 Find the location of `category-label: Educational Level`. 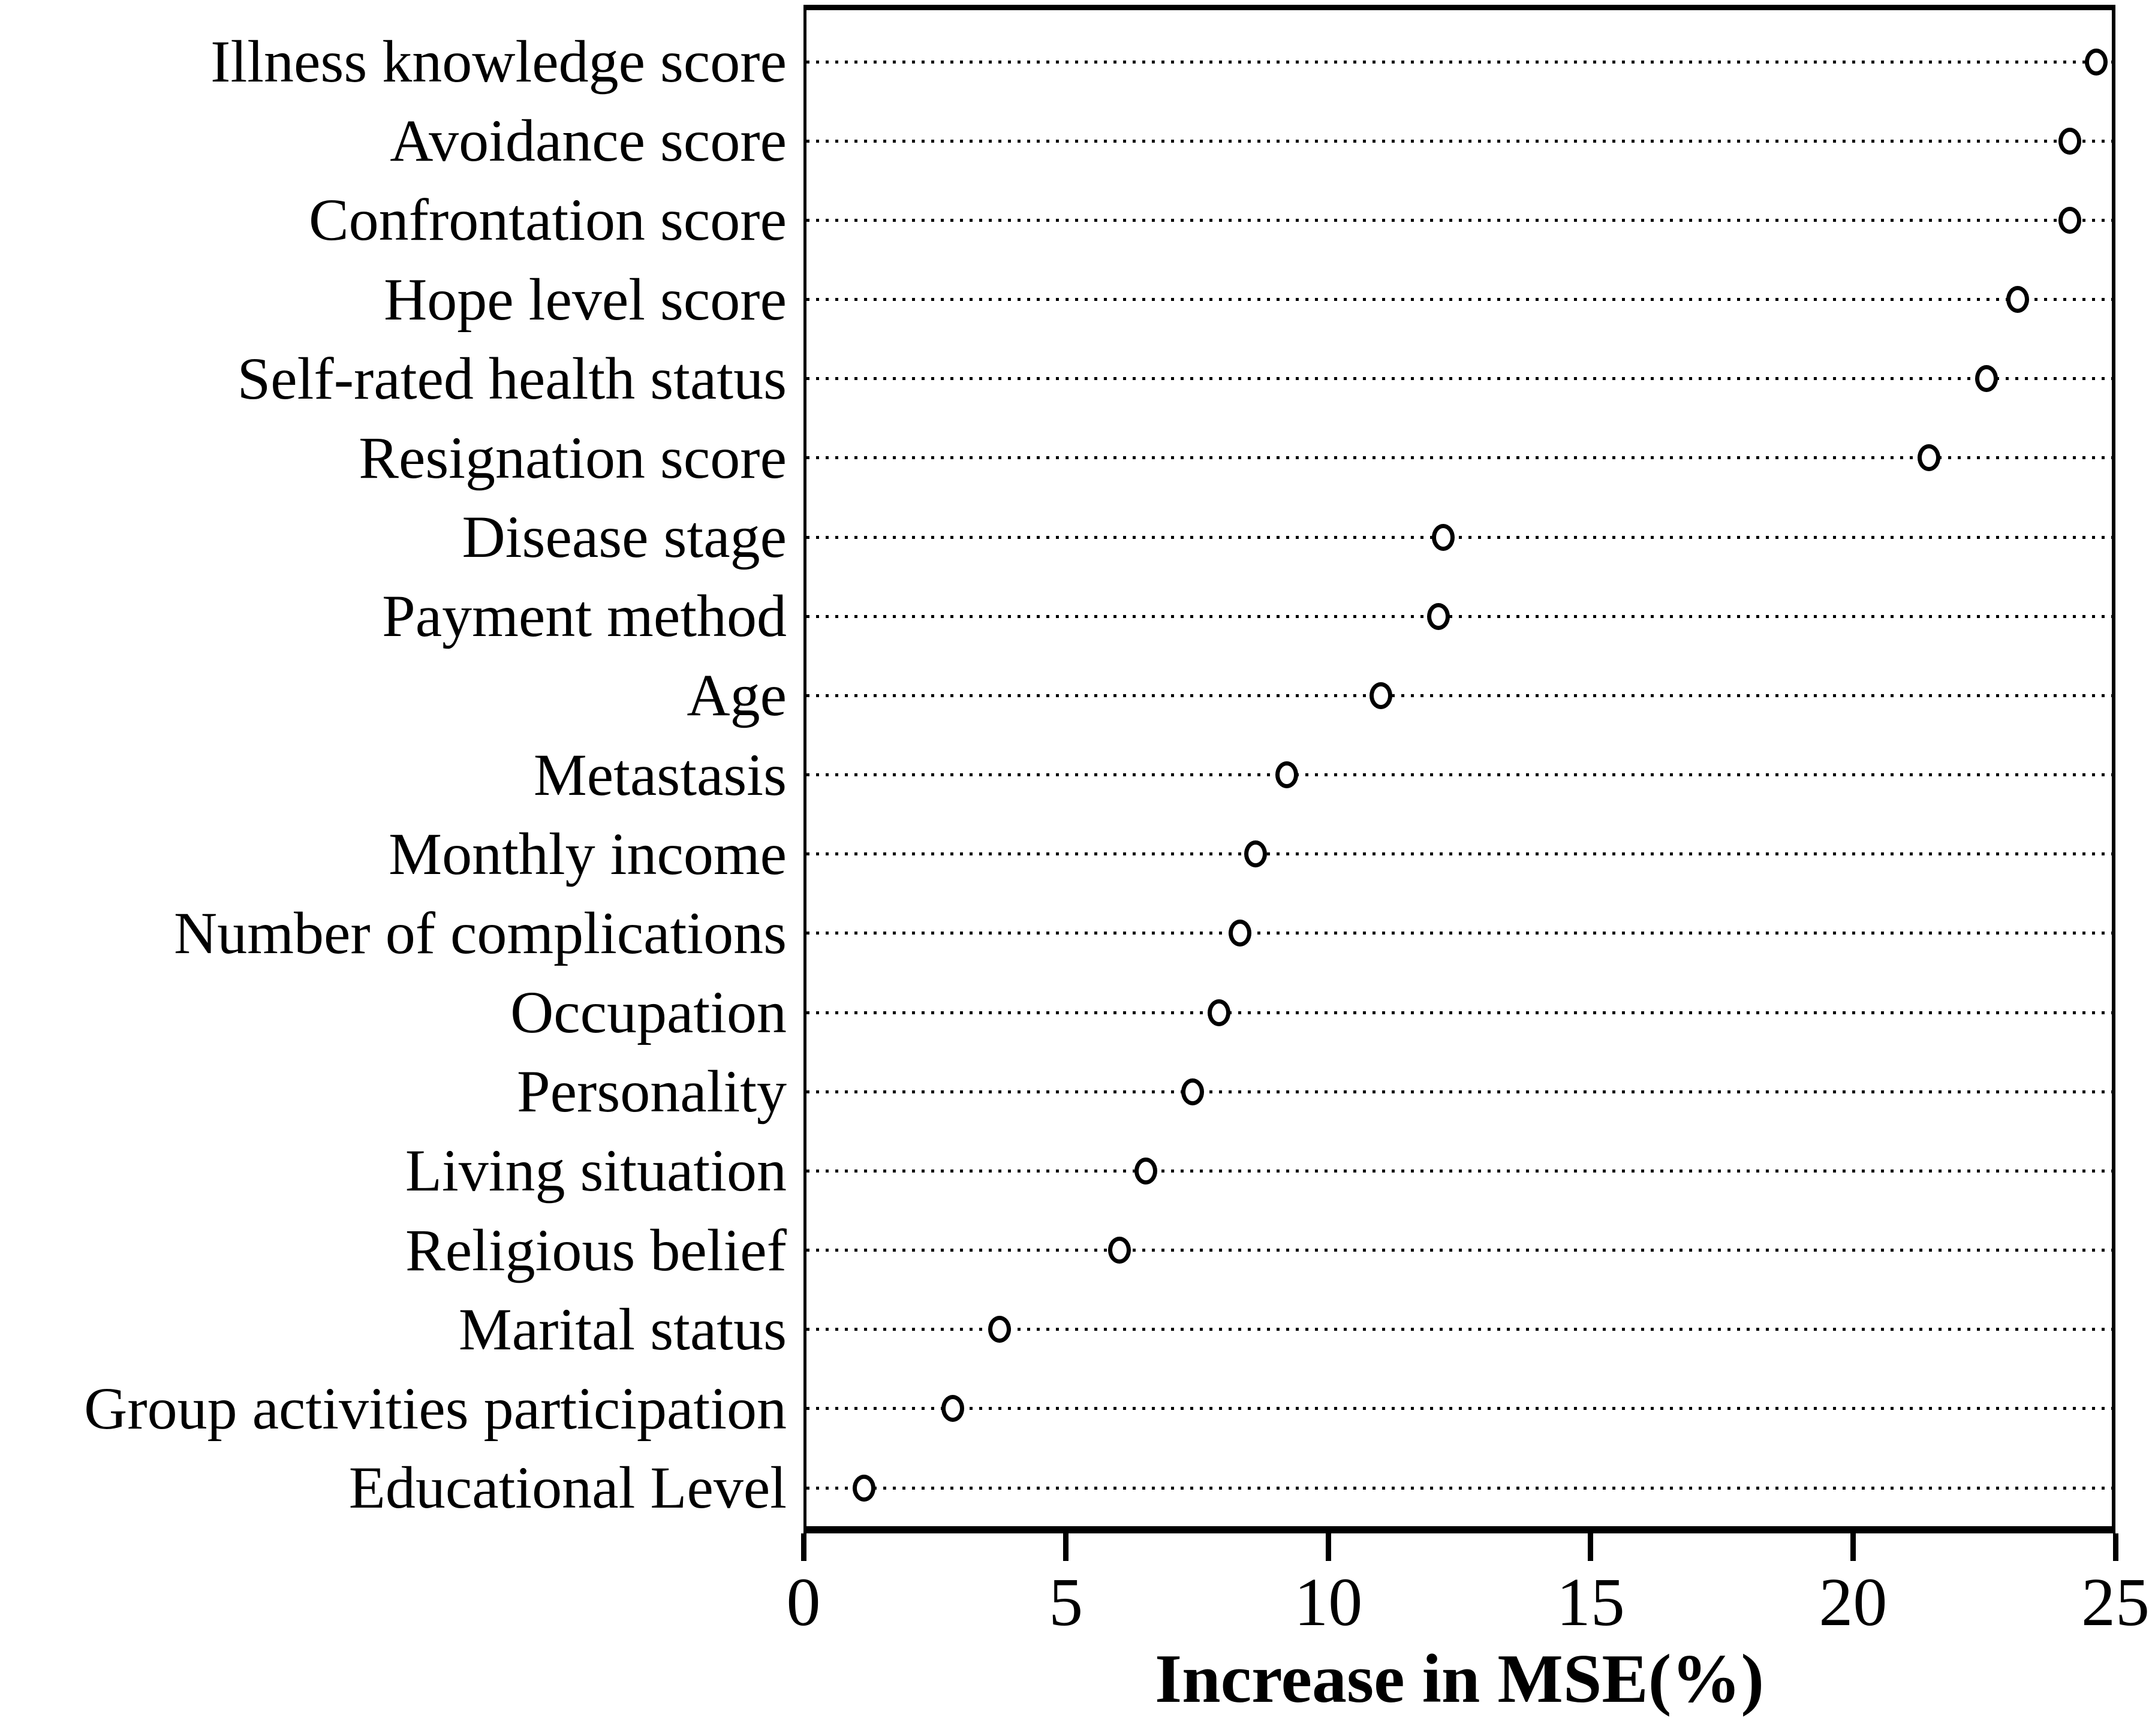

category-label: Educational Level is located at coordinates (567, 1487).